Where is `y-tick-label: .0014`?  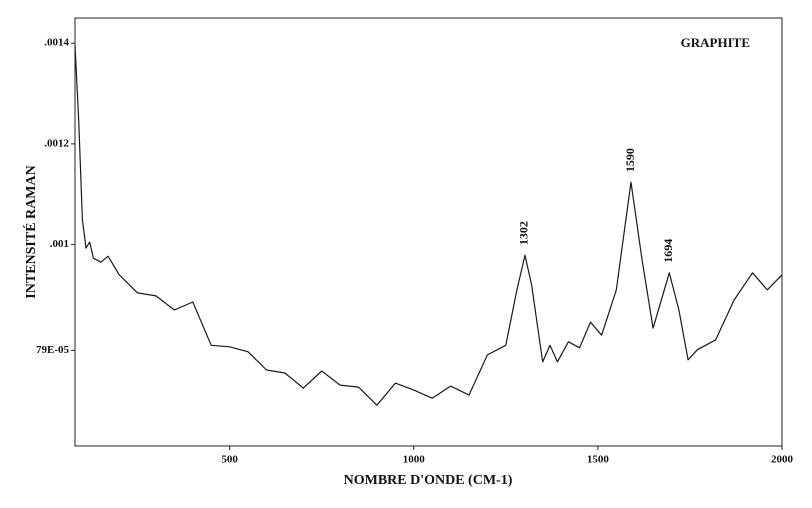
y-tick-label: .0014 is located at coordinates (56, 43).